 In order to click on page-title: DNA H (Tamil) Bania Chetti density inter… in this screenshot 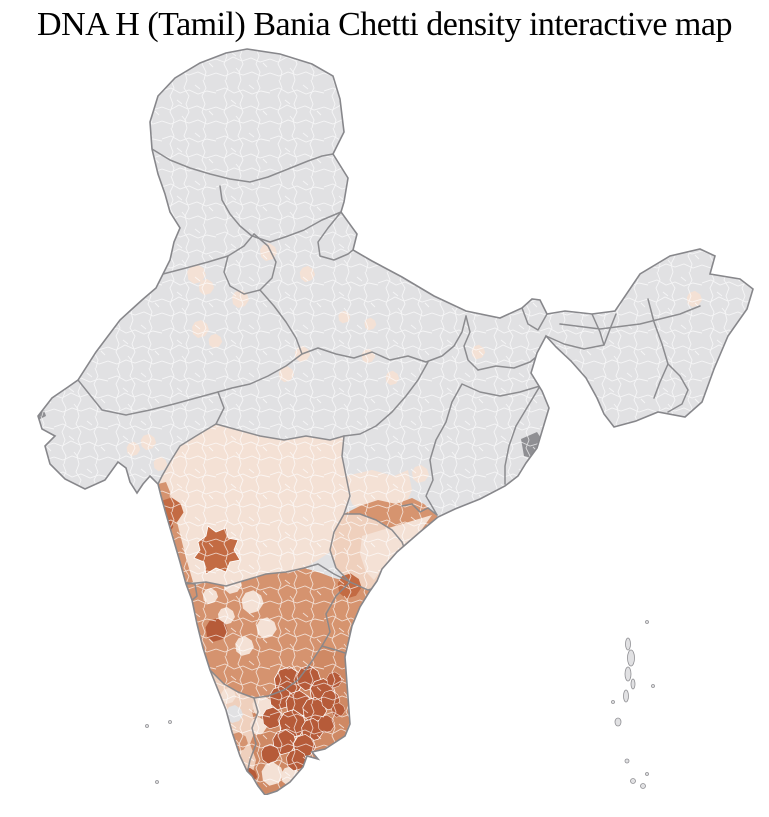, I will do `click(384, 24)`.